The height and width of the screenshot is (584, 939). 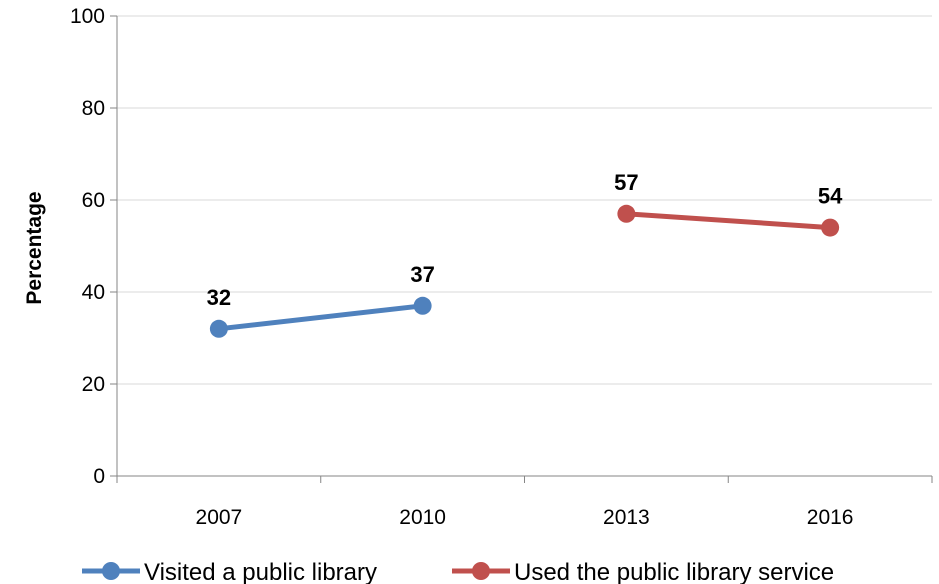 I want to click on series-2: 57 54, so click(x=728, y=203).